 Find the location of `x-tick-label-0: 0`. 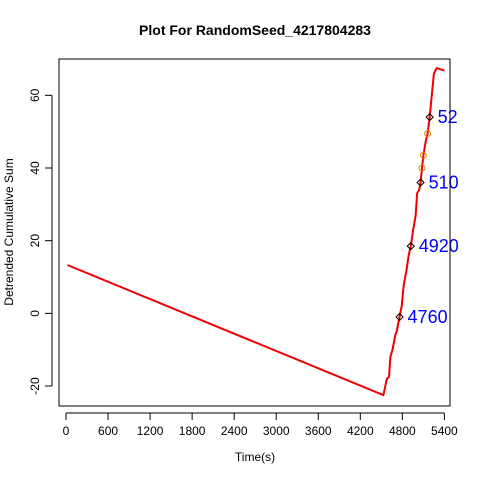

x-tick-label-0: 0 is located at coordinates (66, 431).